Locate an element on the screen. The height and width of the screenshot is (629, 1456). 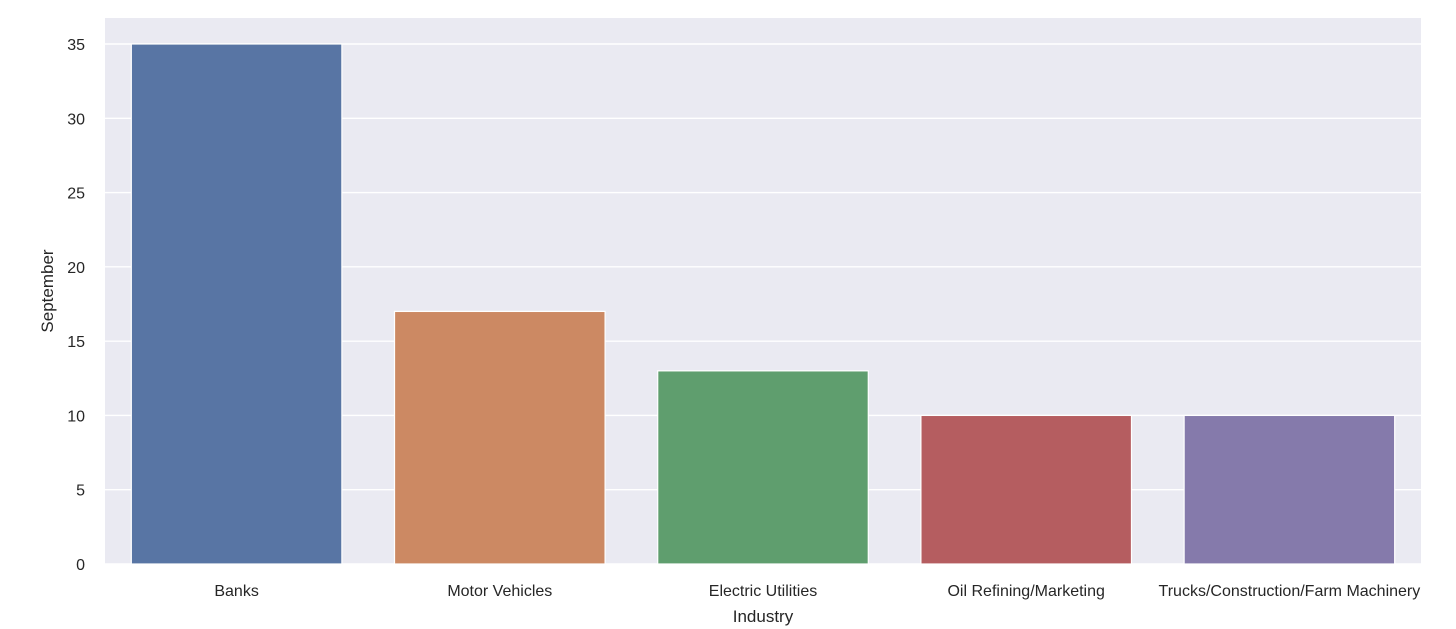
bar-banks is located at coordinates (236, 304).